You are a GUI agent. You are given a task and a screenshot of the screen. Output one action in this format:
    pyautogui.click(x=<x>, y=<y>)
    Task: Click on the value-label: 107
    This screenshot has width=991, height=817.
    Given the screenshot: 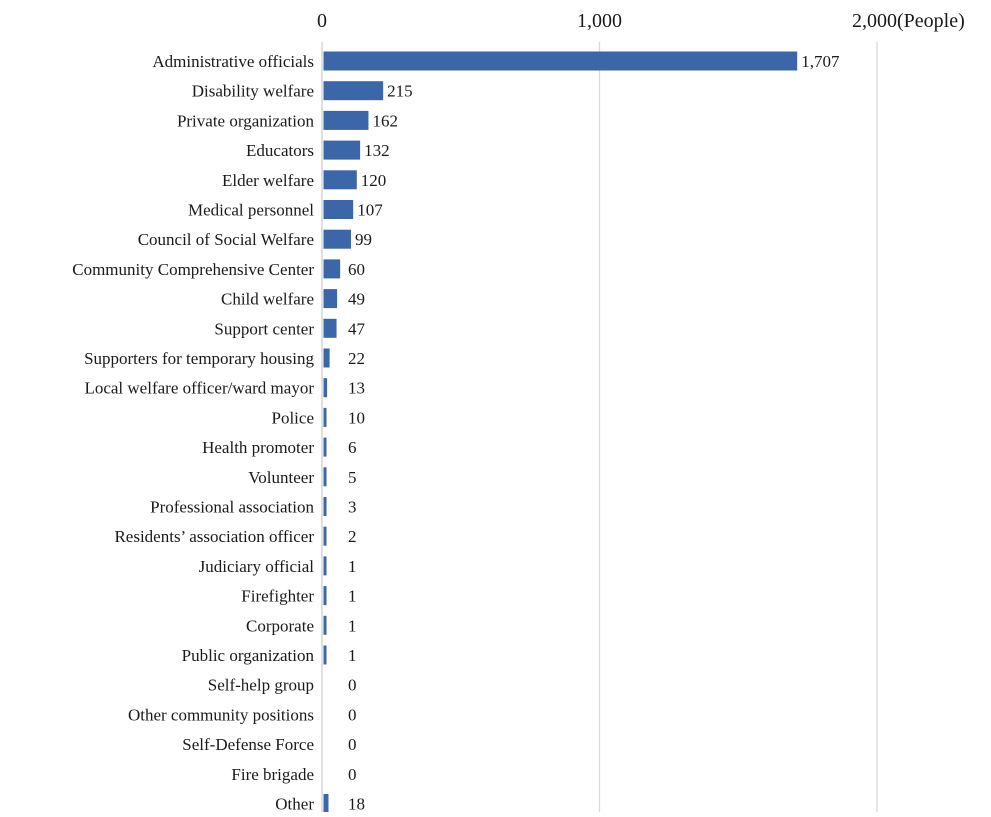 What is the action you would take?
    pyautogui.click(x=370, y=210)
    